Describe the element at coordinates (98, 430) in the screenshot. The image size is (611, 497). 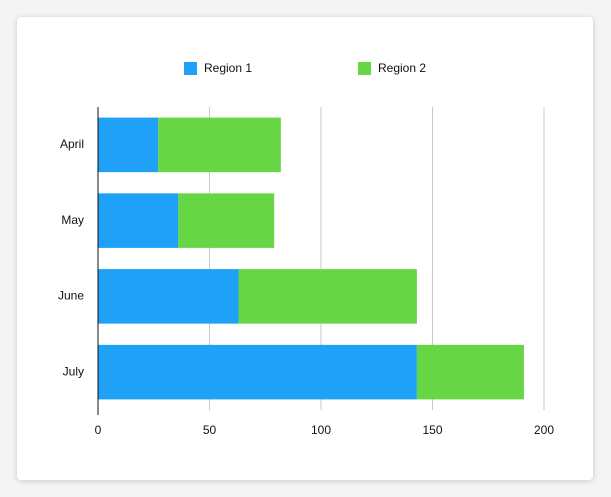
I see `x-tick-label: 0` at that location.